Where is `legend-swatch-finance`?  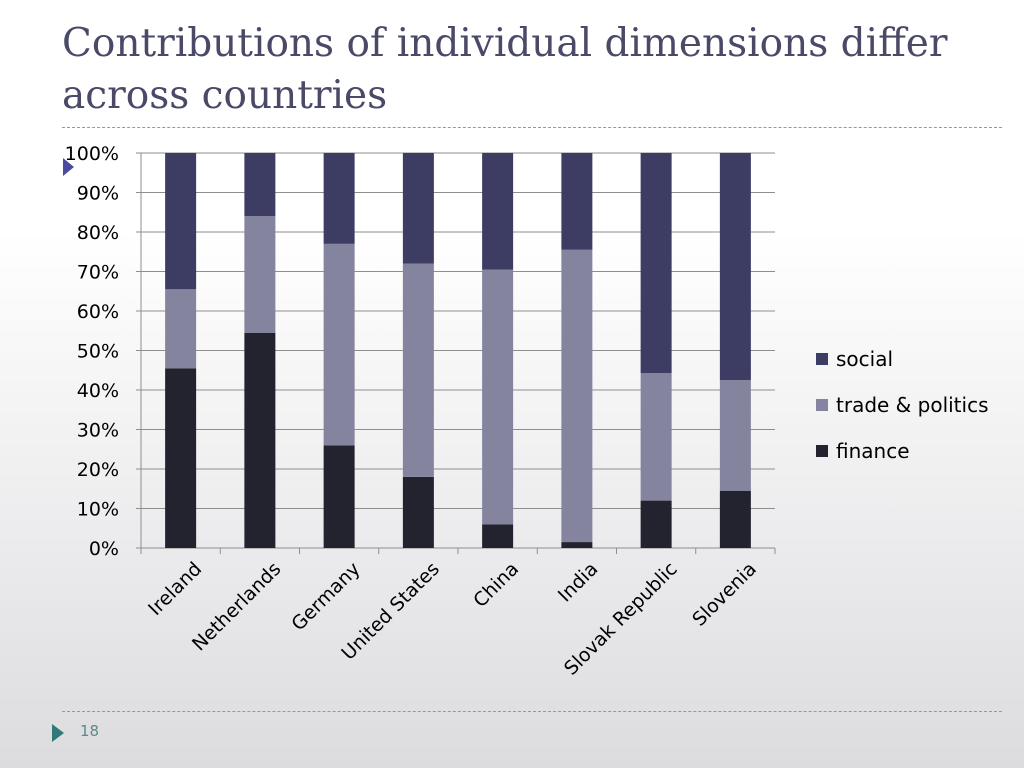
legend-swatch-finance is located at coordinates (822, 451).